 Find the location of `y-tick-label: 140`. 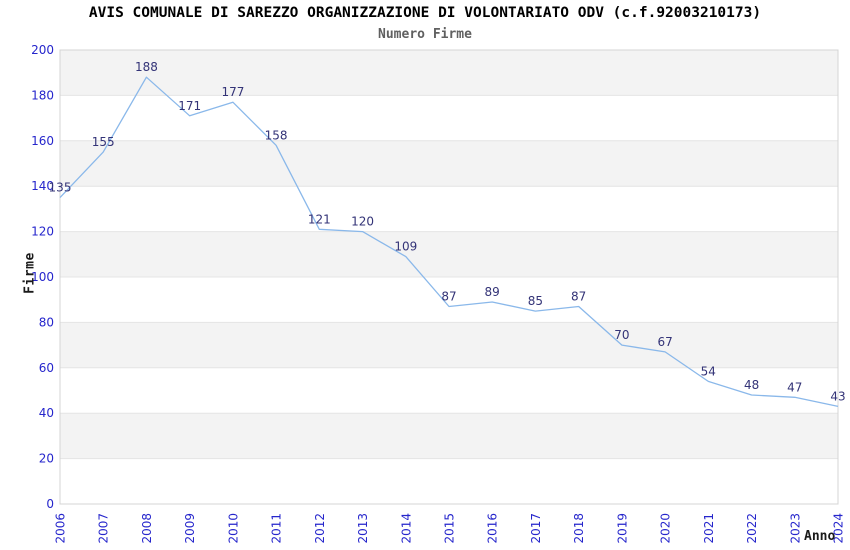

y-tick-label: 140 is located at coordinates (42, 186).